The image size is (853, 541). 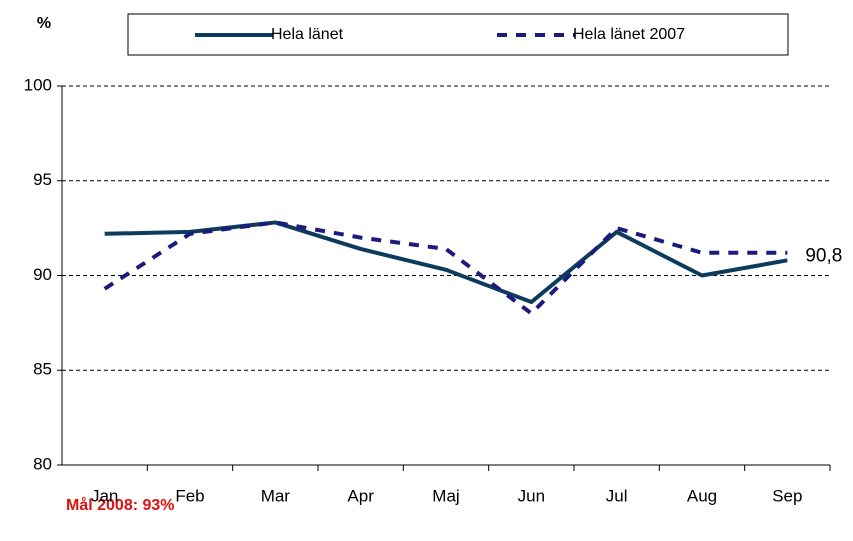 I want to click on x-tick-label: Jul, so click(x=617, y=495).